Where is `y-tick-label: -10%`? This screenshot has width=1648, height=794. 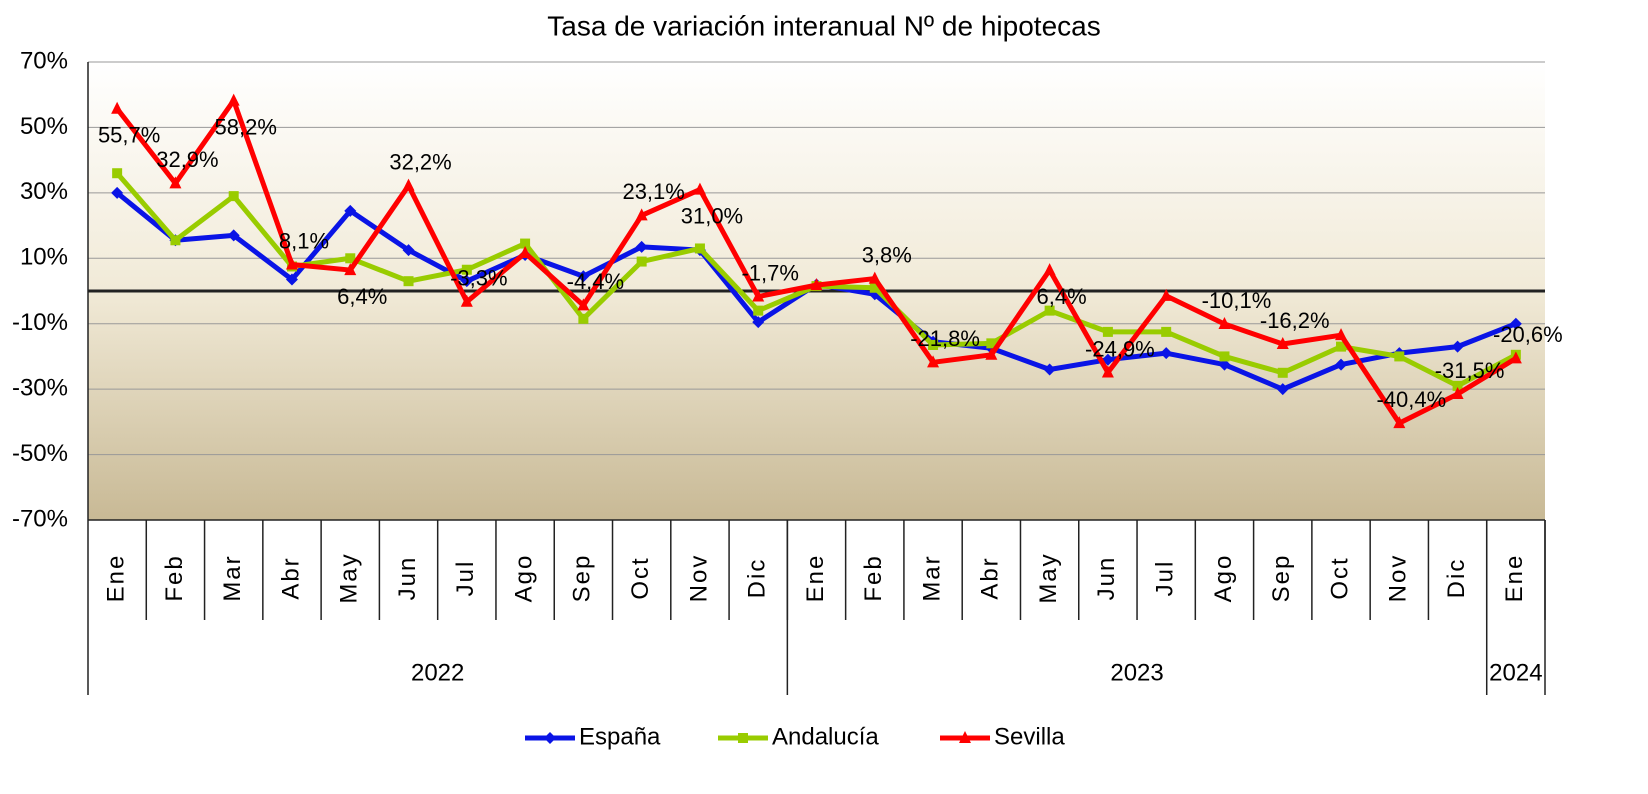 y-tick-label: -10% is located at coordinates (40, 322).